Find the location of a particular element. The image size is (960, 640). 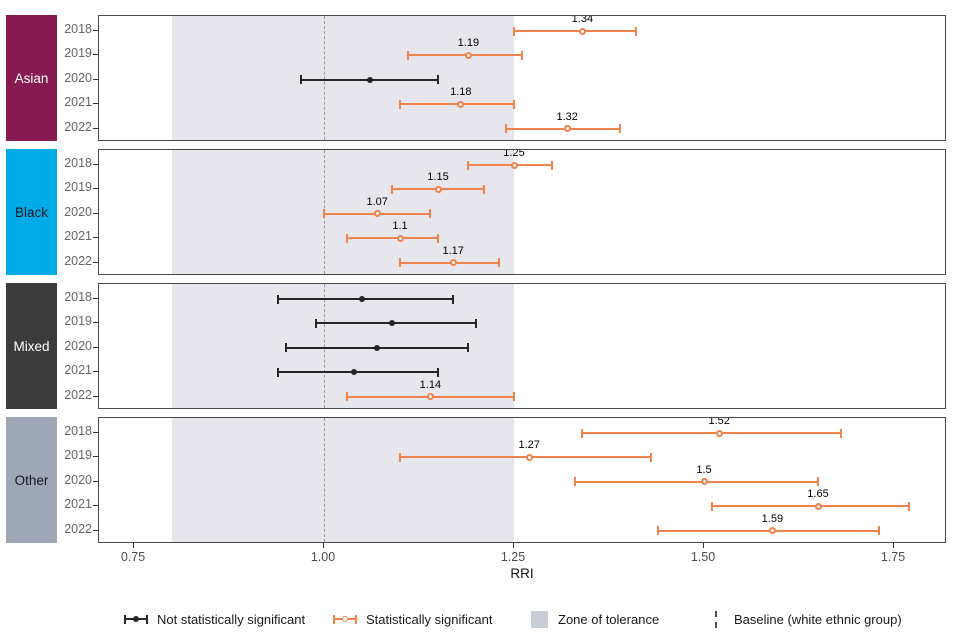

point-value-label: 1.52 is located at coordinates (719, 422).